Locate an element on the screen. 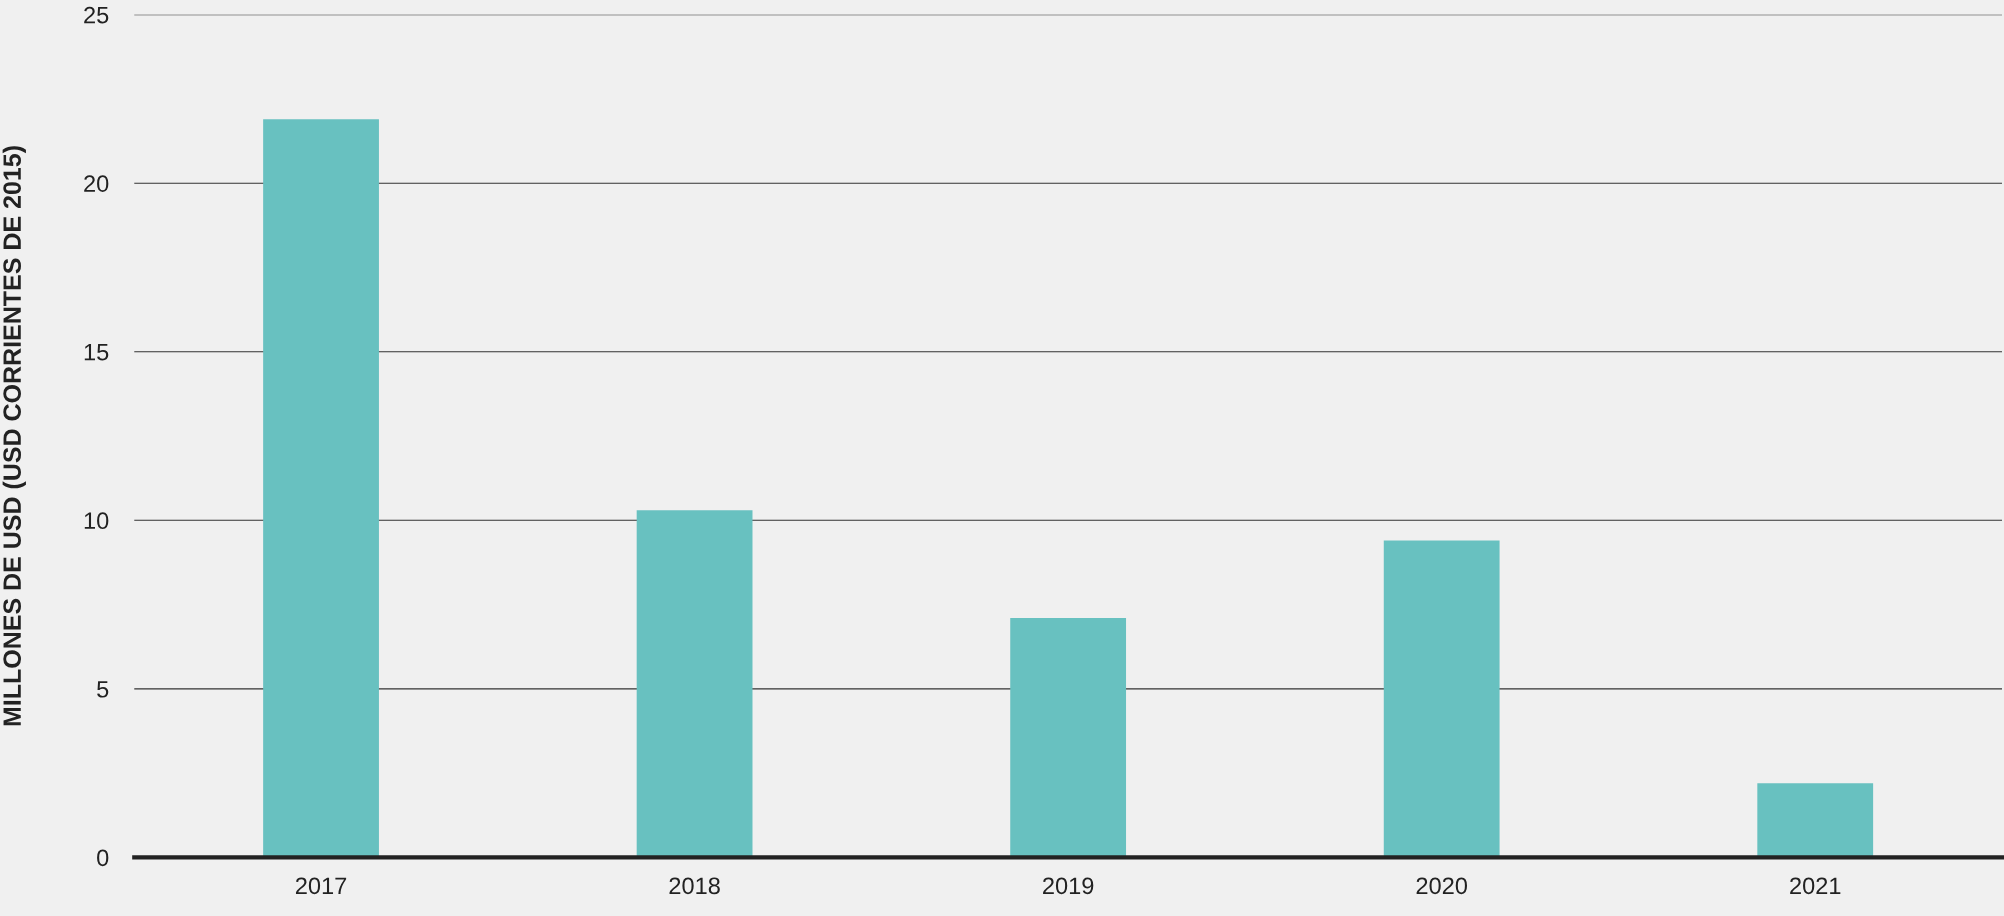 The image size is (2004, 916). x-tick-label: 2017 is located at coordinates (321, 886).